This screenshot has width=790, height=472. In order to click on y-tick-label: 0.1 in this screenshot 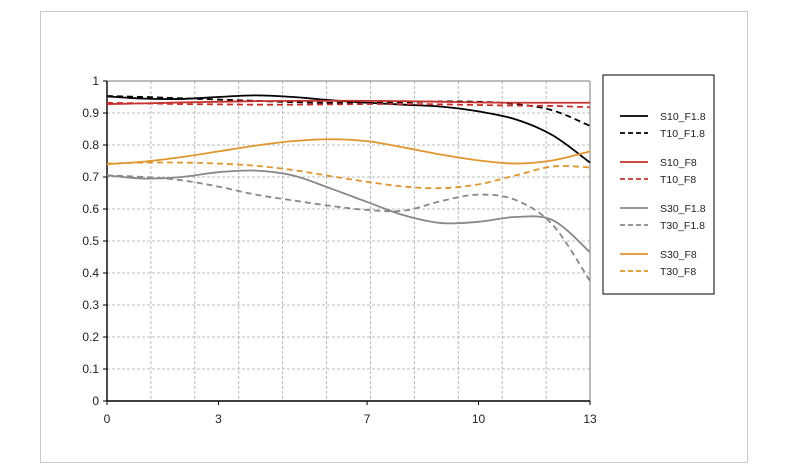, I will do `click(90, 369)`.